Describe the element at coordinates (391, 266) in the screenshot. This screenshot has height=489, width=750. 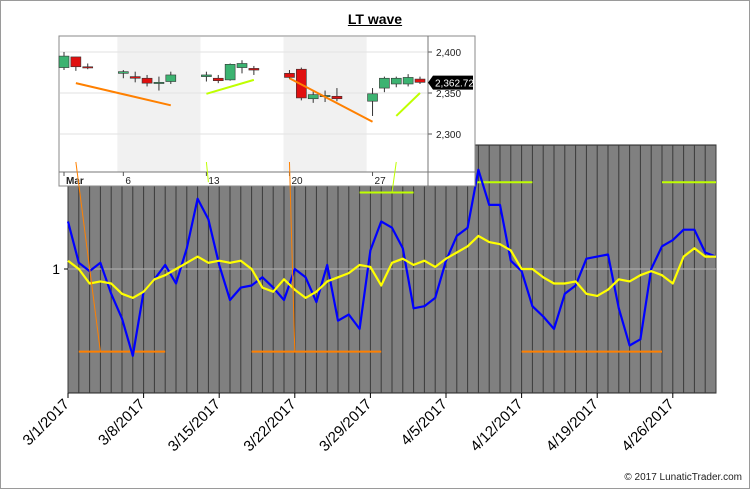
I see `wave-line-yellow` at that location.